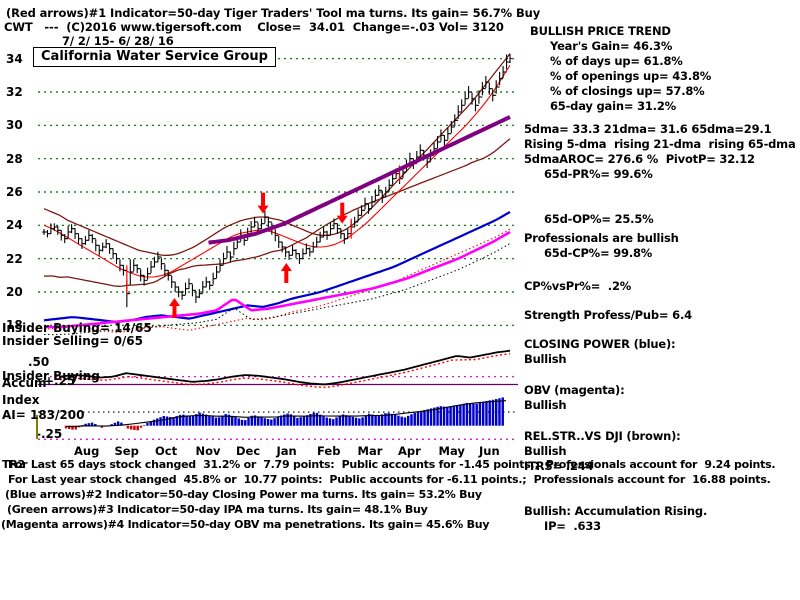 This screenshot has width=800, height=600. I want to click on accum-index-value: AI= 183/200, so click(43, 415).